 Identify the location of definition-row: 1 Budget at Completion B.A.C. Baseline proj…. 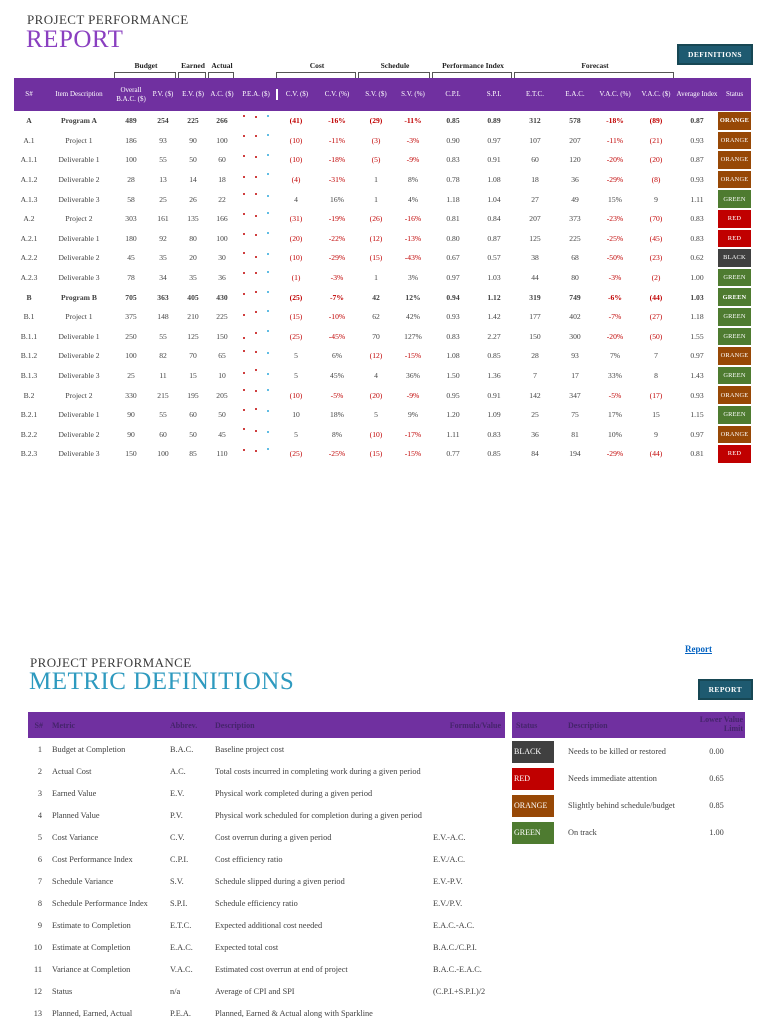
(266, 749).